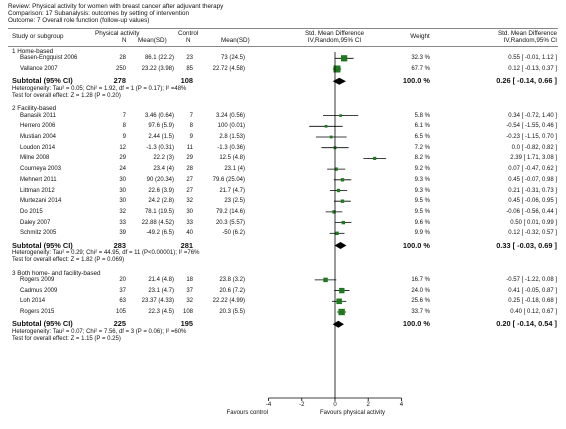 The height and width of the screenshot is (429, 566). I want to click on ctrl-n-cell: 40, so click(189, 233).